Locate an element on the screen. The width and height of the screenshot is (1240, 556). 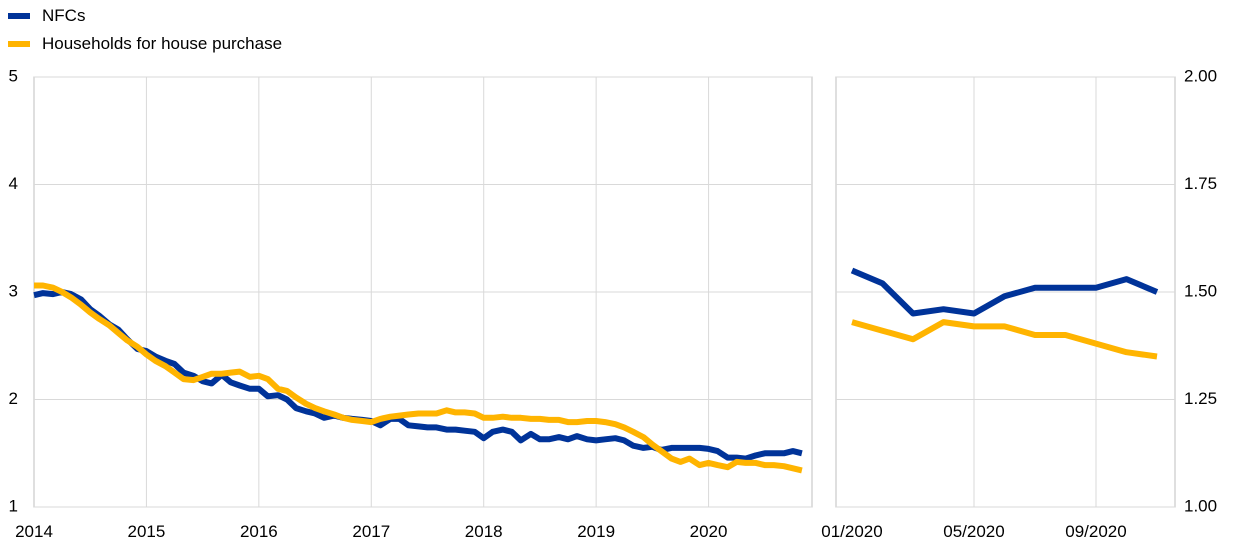
left-x-tick-label: 2014 is located at coordinates (34, 531).